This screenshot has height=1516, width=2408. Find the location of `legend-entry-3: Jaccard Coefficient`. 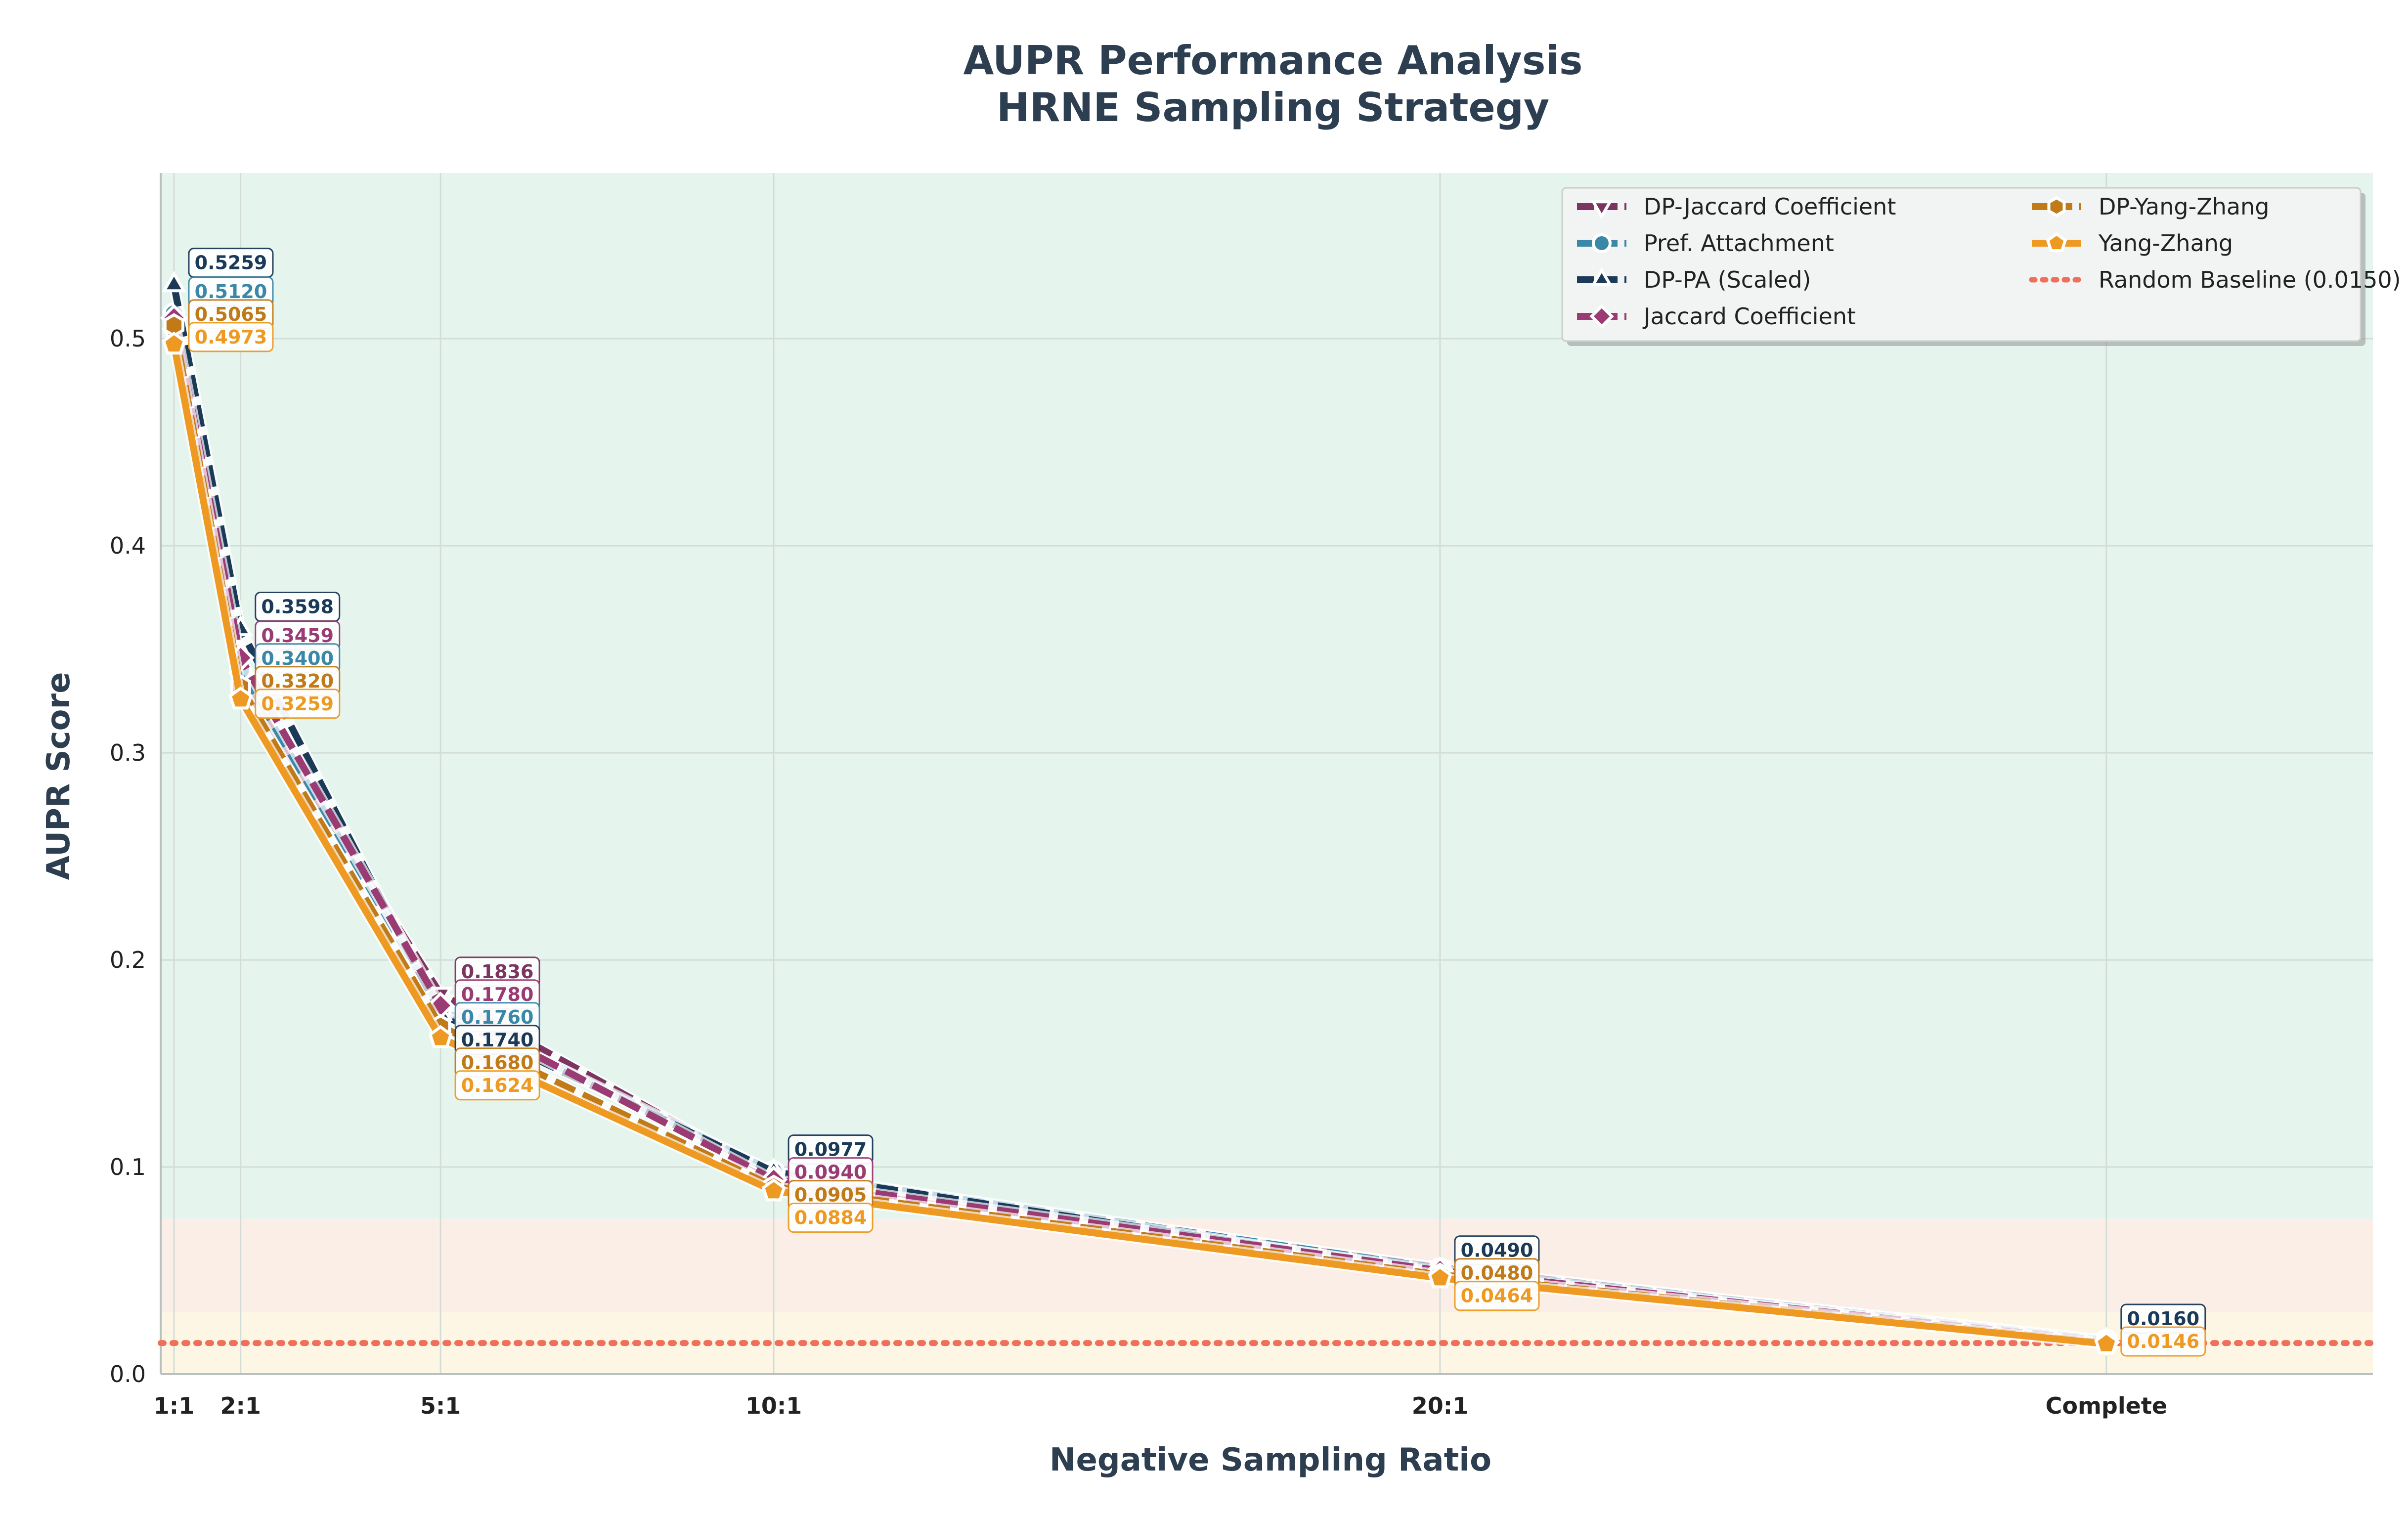

legend-entry-3: Jaccard Coefficient is located at coordinates (1717, 317).